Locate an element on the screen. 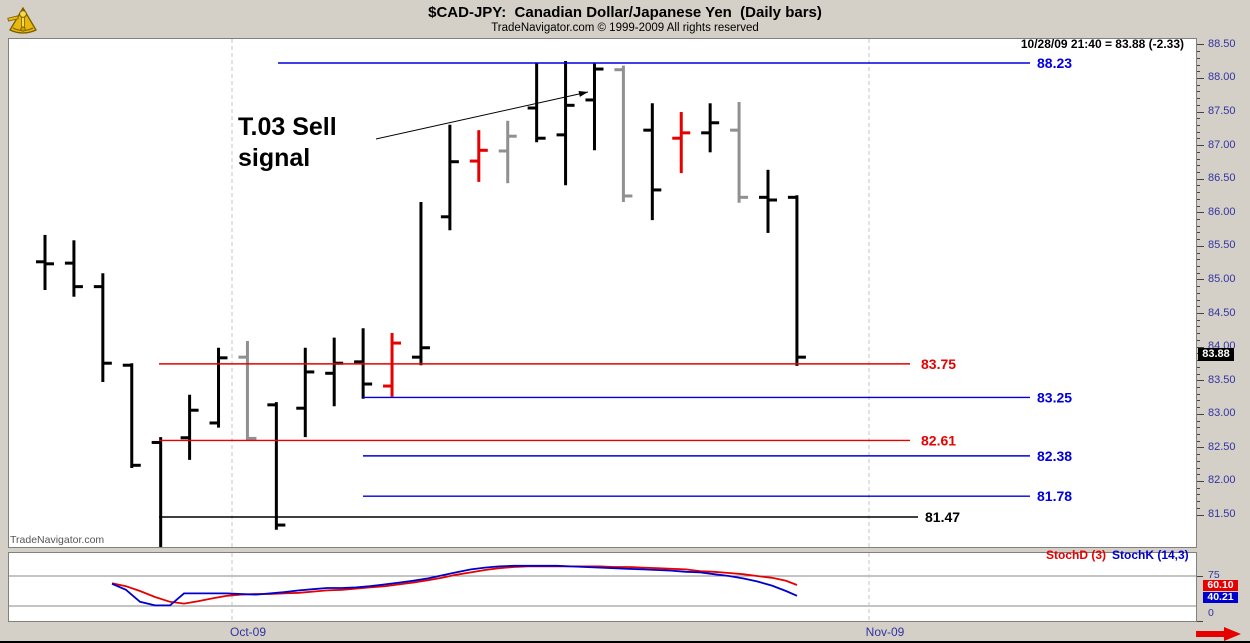 This screenshot has width=1250, height=643. stoch-axis-label: 75 is located at coordinates (1214, 575).